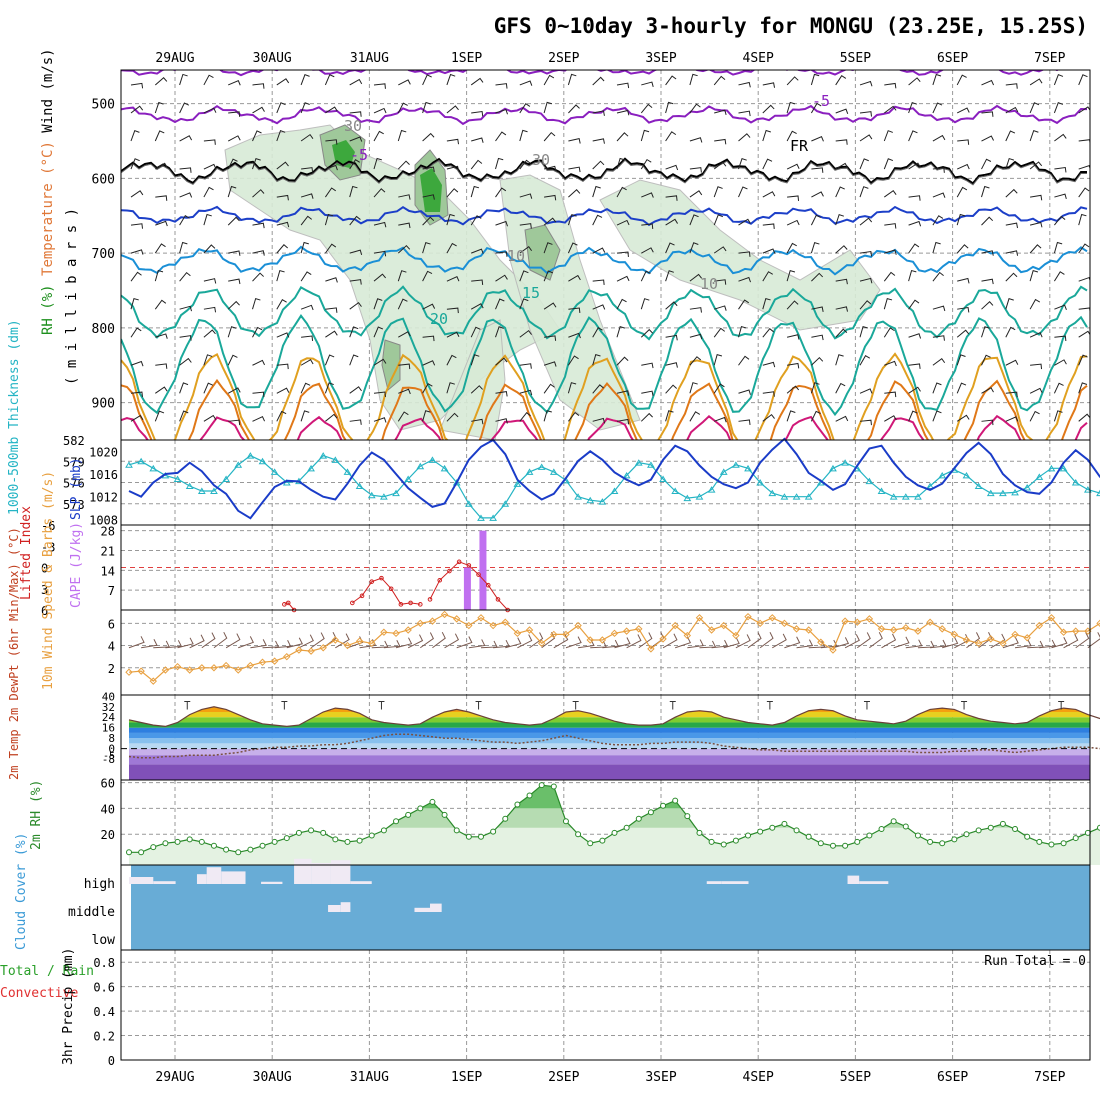 The width and height of the screenshot is (1100, 1100). I want to click on panel-frame, so click(605, 1005).